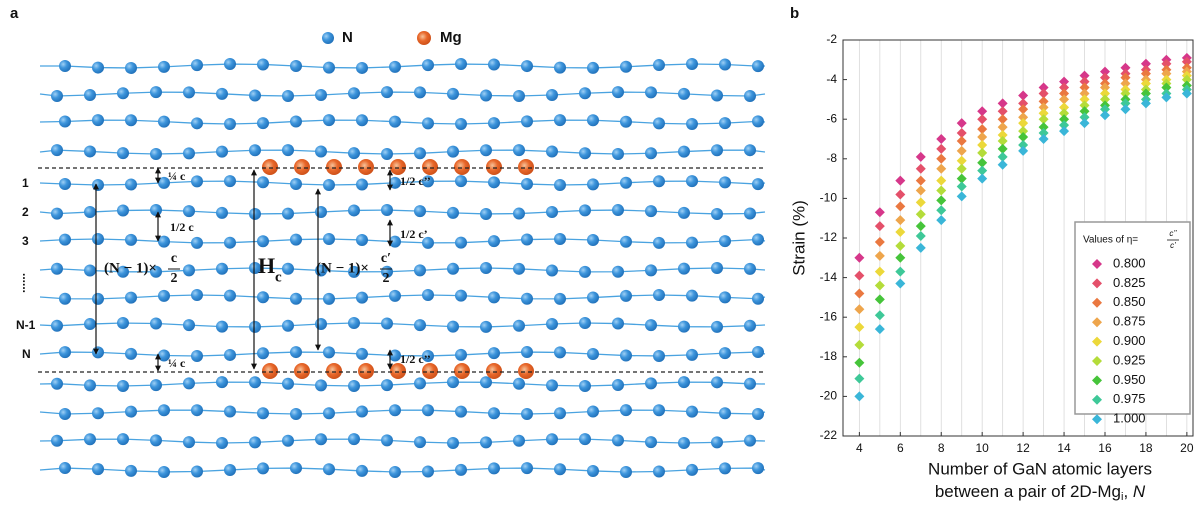 The height and width of the screenshot is (508, 1196). Describe the element at coordinates (1187, 448) in the screenshot. I see `x-tick-label: 20` at that location.